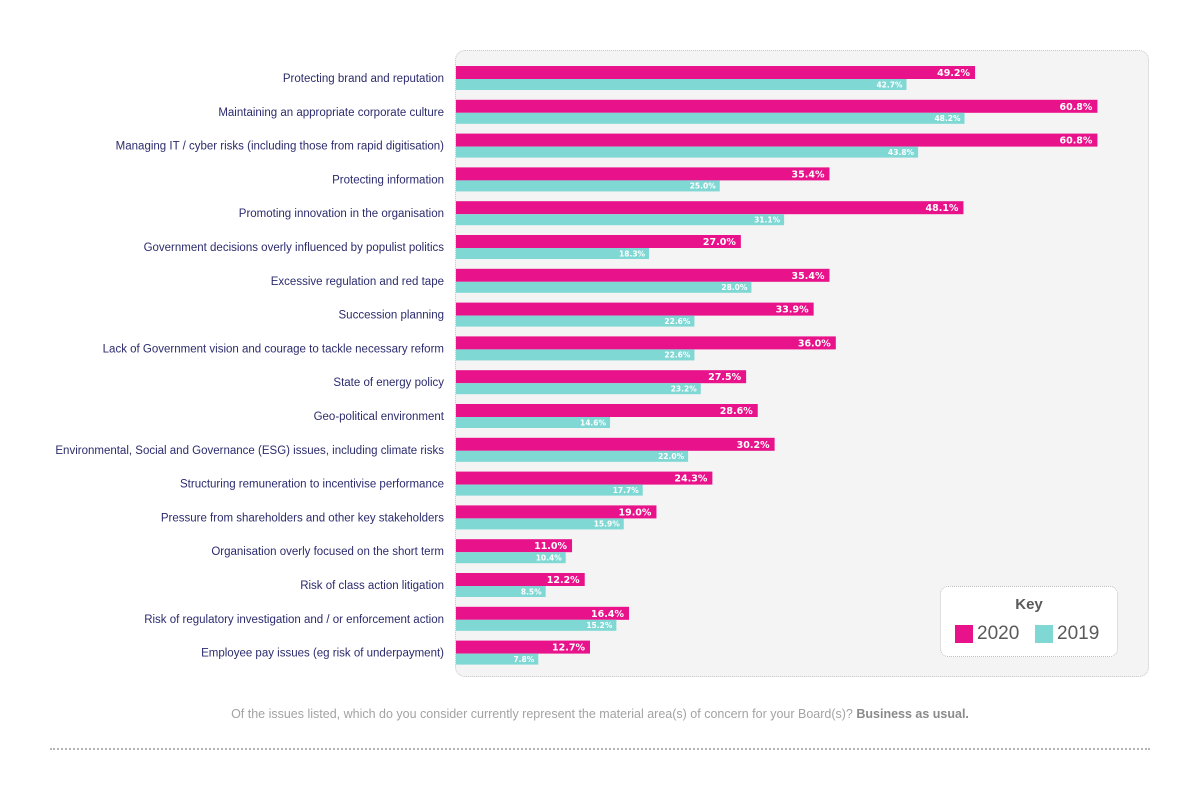  What do you see at coordinates (388, 180) in the screenshot?
I see `category-label-protecting-information: Protecting information` at bounding box center [388, 180].